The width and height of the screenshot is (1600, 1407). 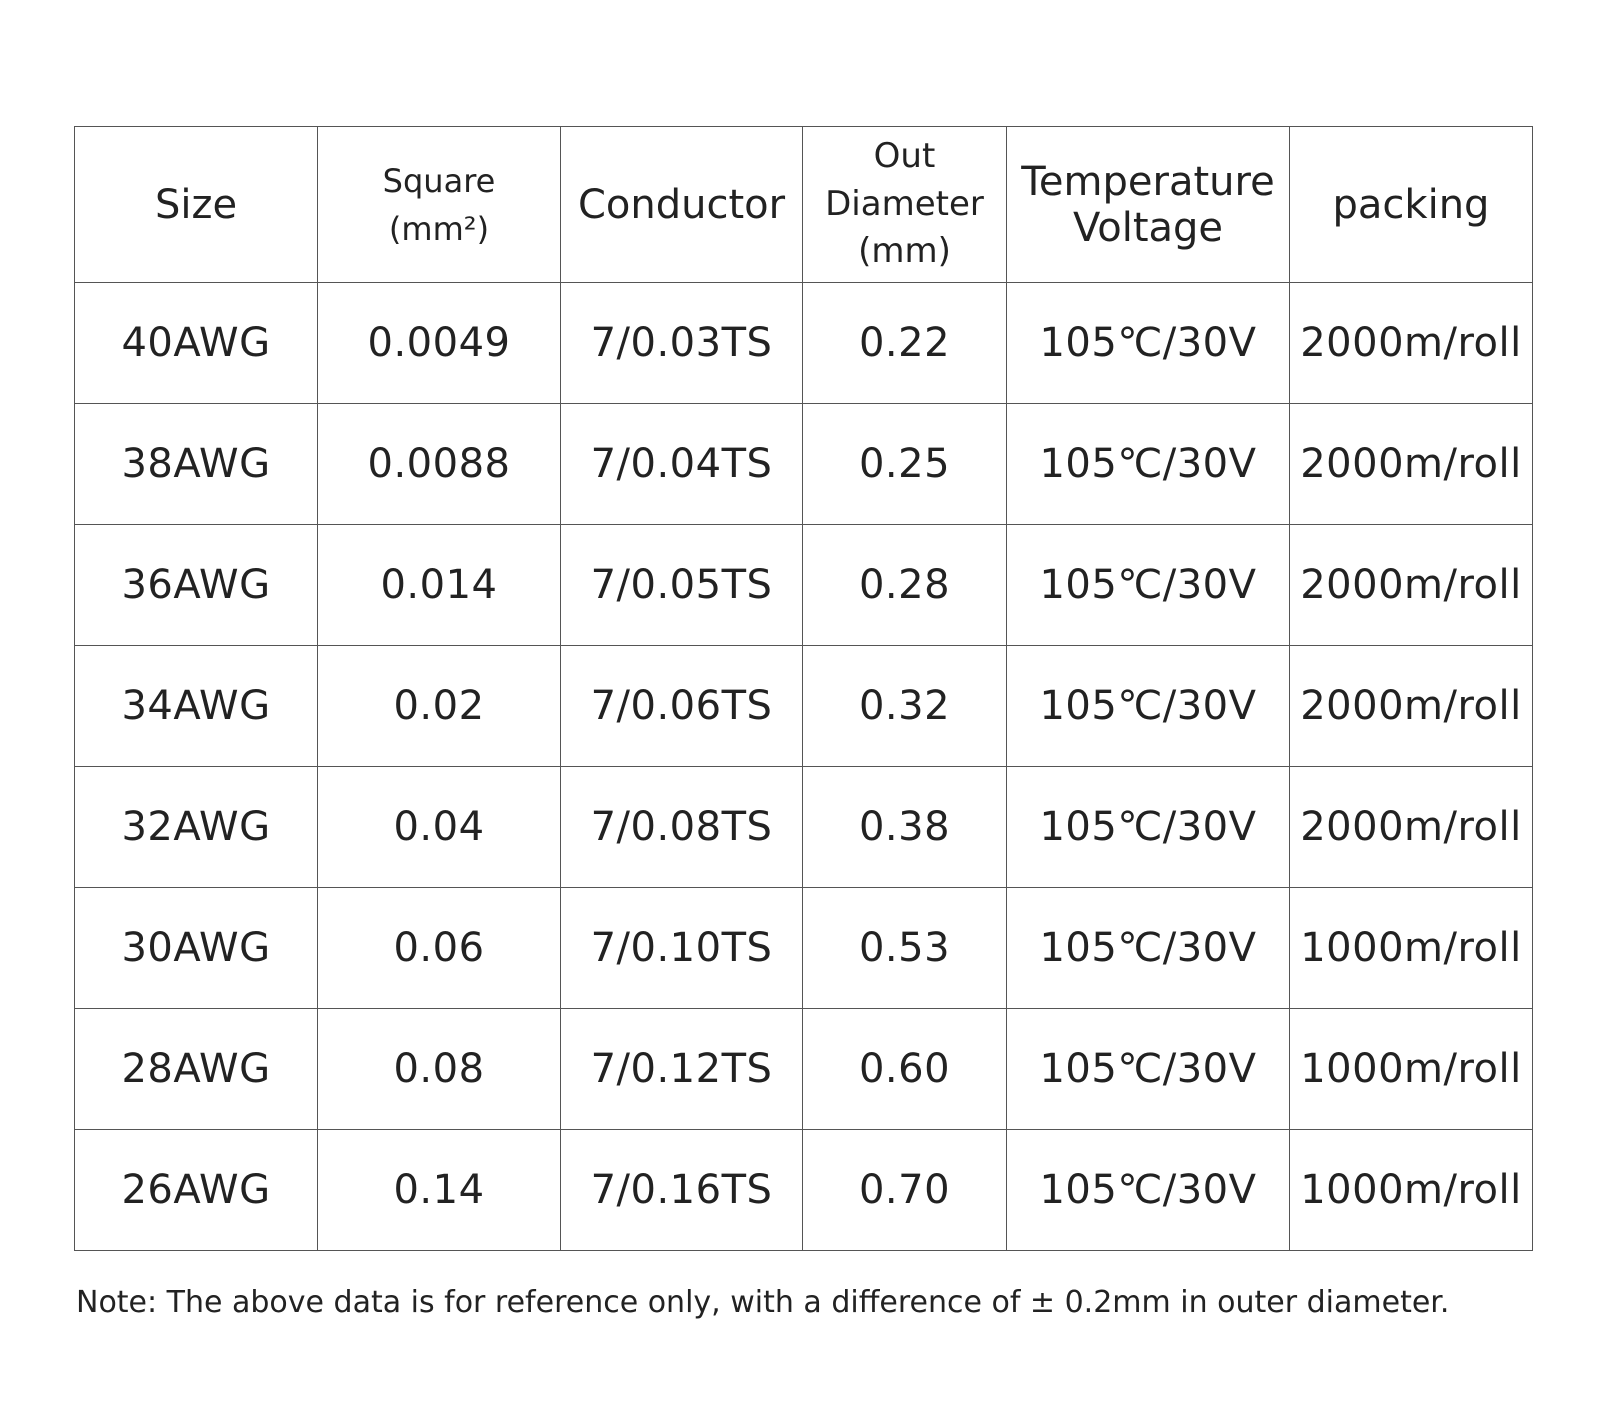 What do you see at coordinates (196, 1069) in the screenshot?
I see `cell-size: 28AWG` at bounding box center [196, 1069].